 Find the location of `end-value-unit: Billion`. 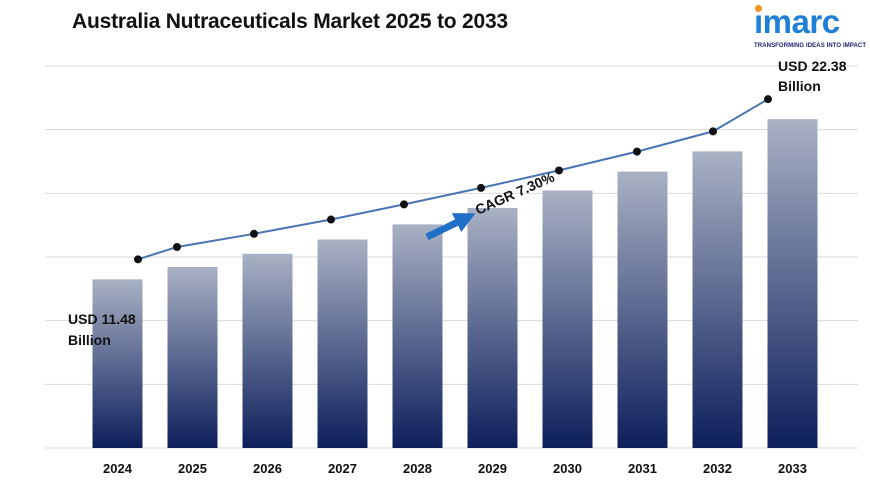

end-value-unit: Billion is located at coordinates (799, 86).